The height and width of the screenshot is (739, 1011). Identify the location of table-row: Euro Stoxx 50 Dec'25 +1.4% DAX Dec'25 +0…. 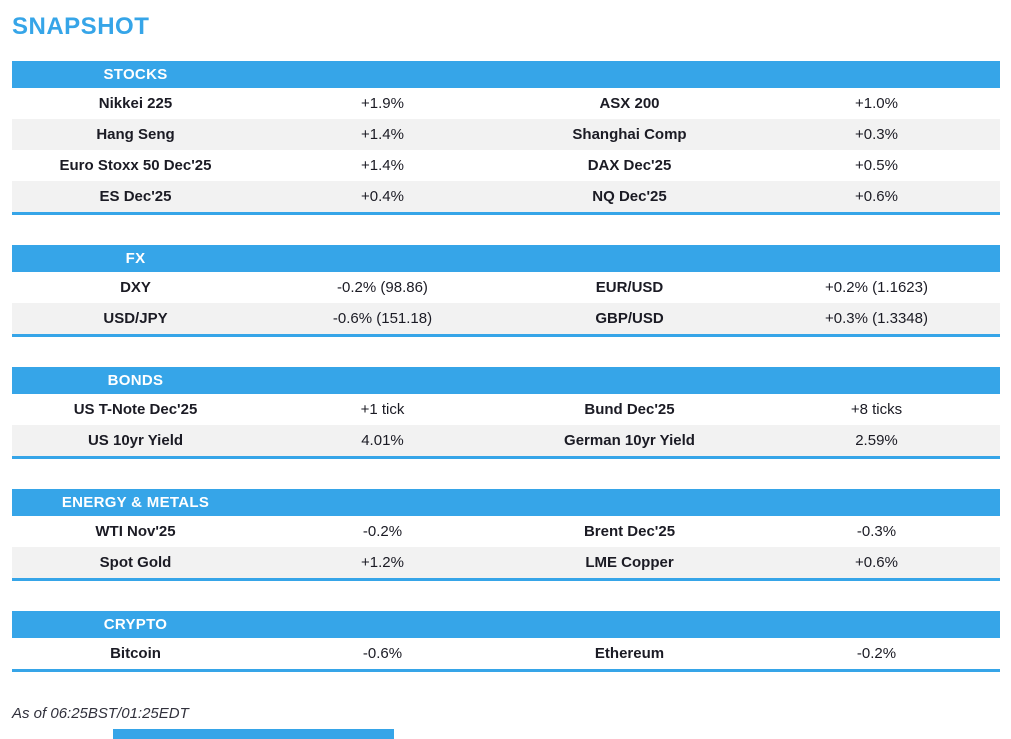
(506, 165).